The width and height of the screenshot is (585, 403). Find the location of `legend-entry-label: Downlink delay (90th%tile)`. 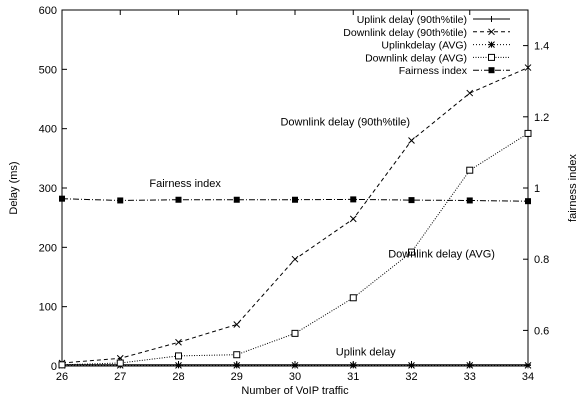

legend-entry-label: Downlink delay (90th%tile) is located at coordinates (405, 33).